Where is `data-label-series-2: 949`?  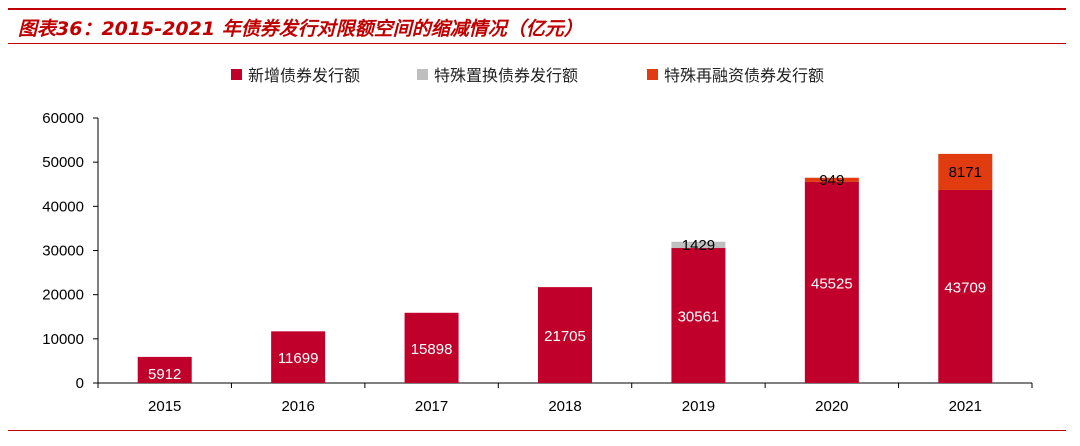
data-label-series-2: 949 is located at coordinates (831, 180).